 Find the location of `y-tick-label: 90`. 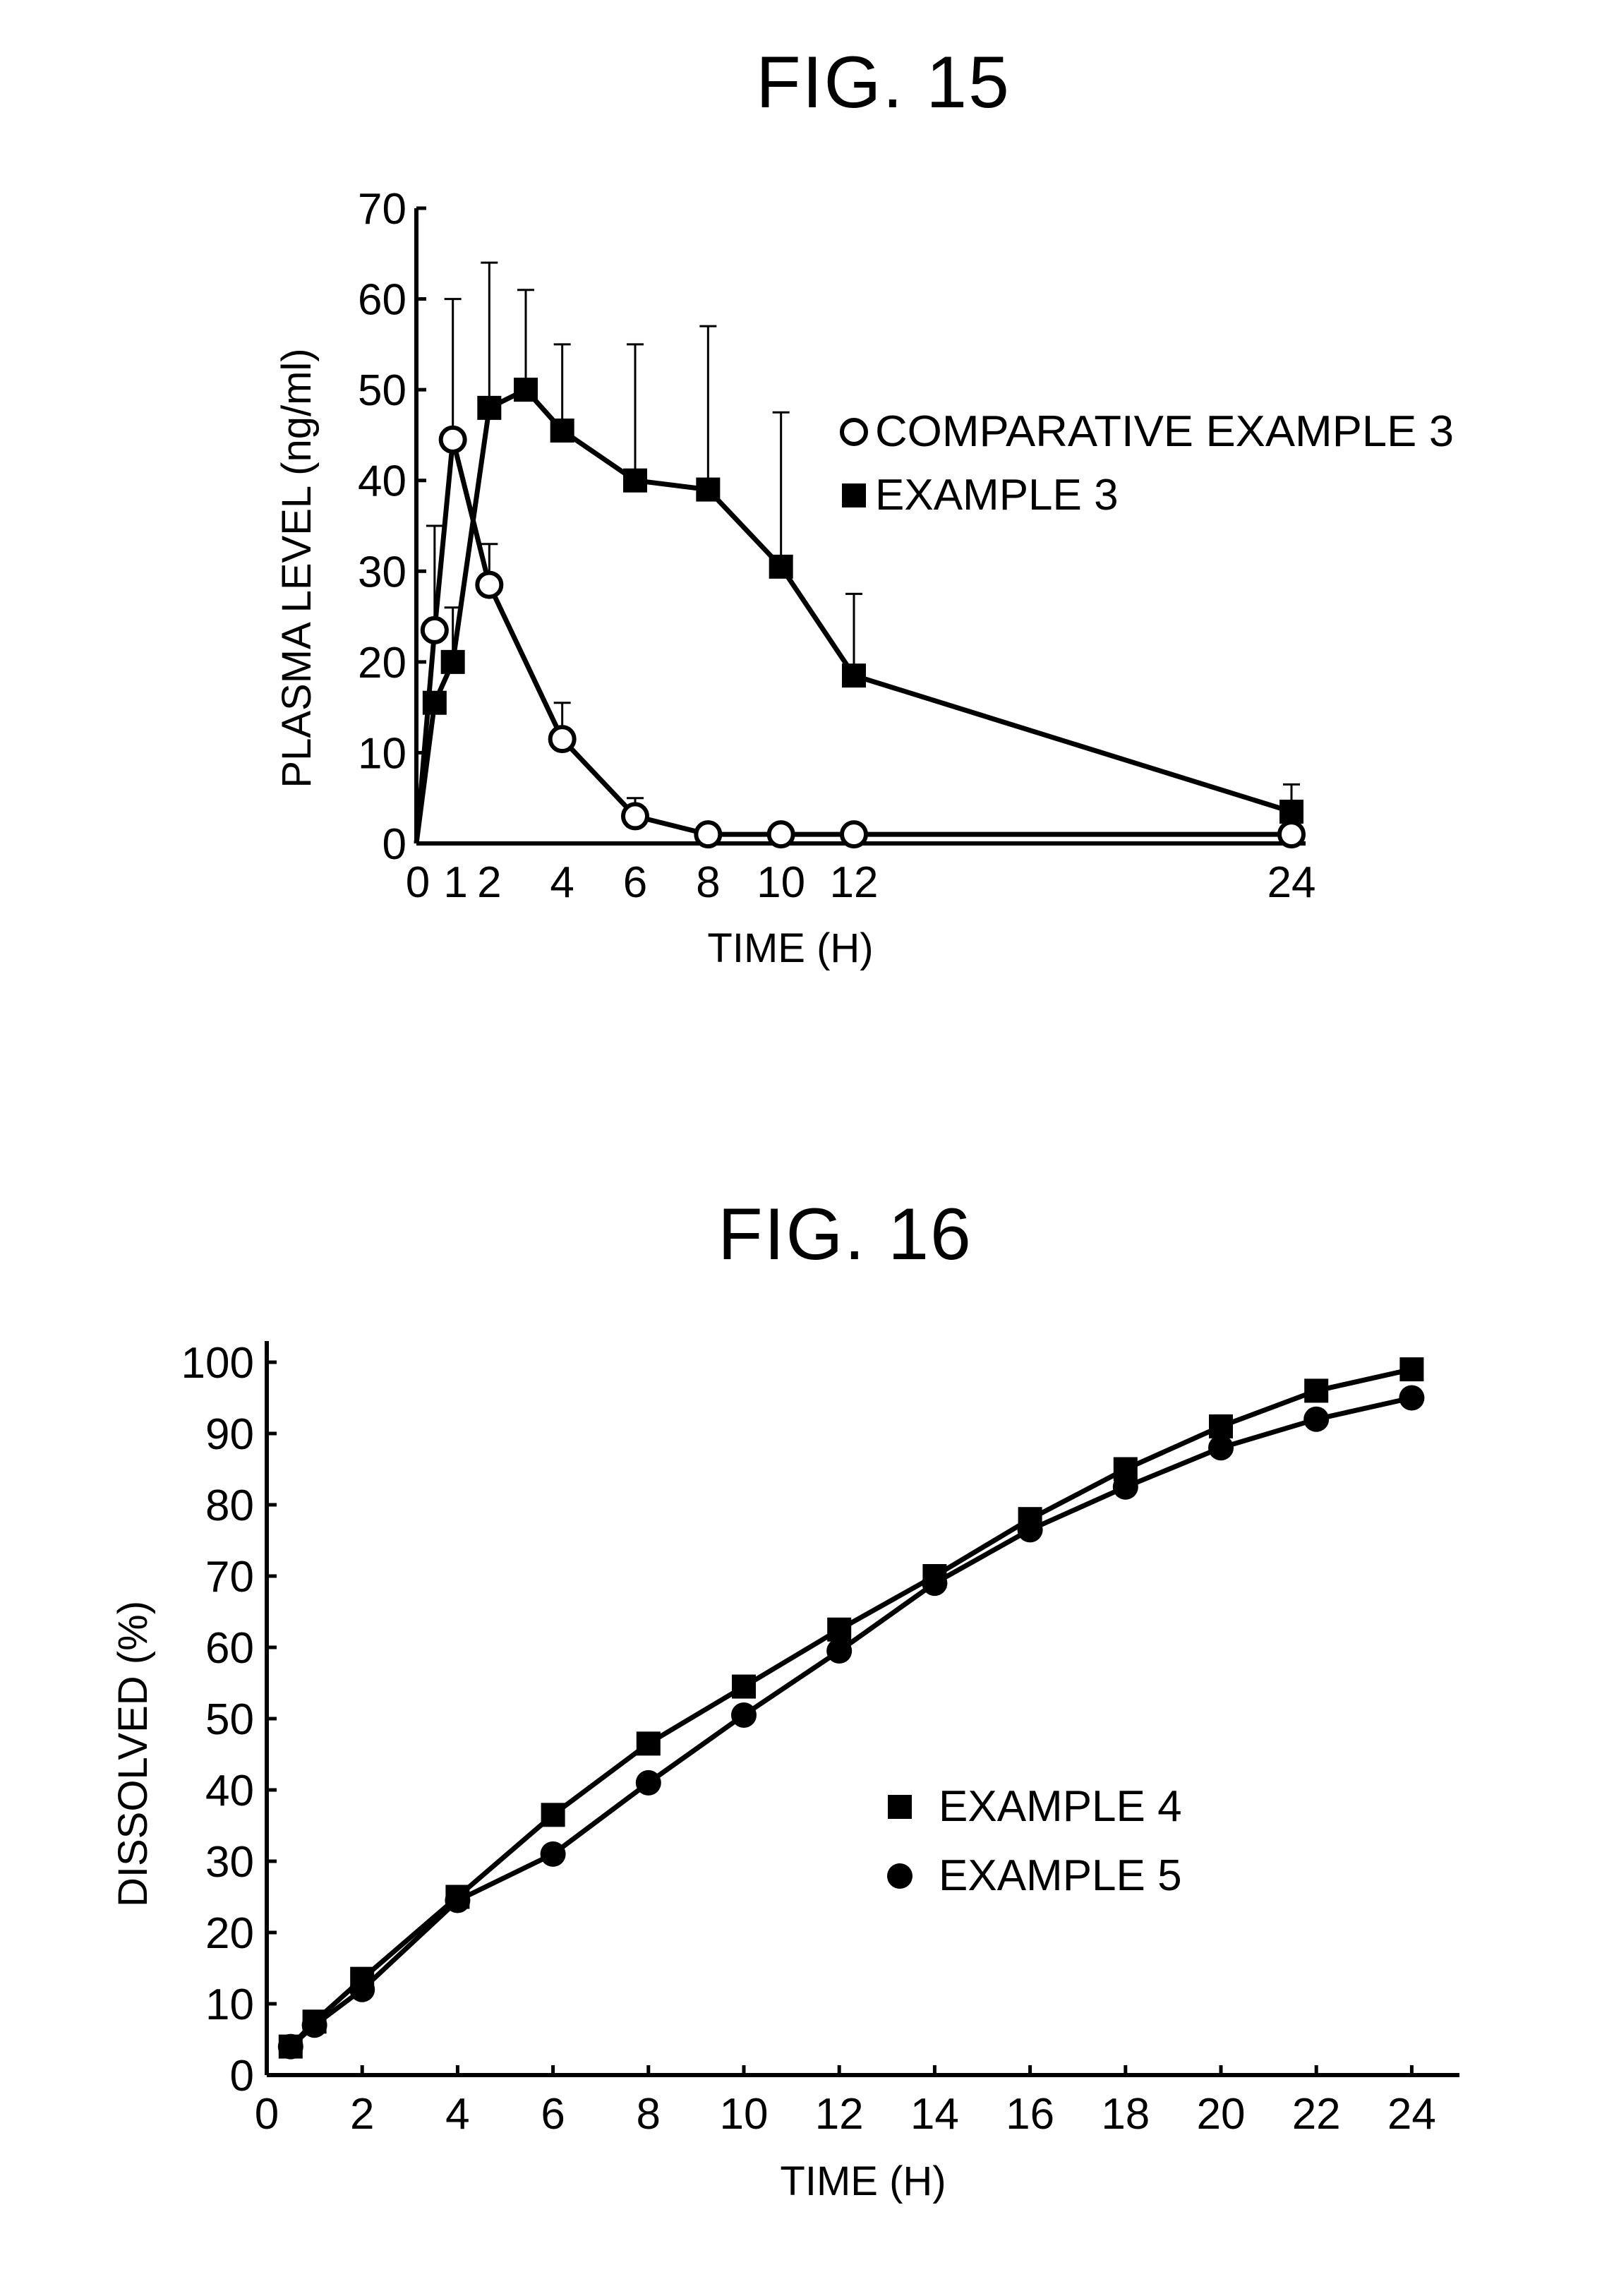

y-tick-label: 90 is located at coordinates (229, 1434).